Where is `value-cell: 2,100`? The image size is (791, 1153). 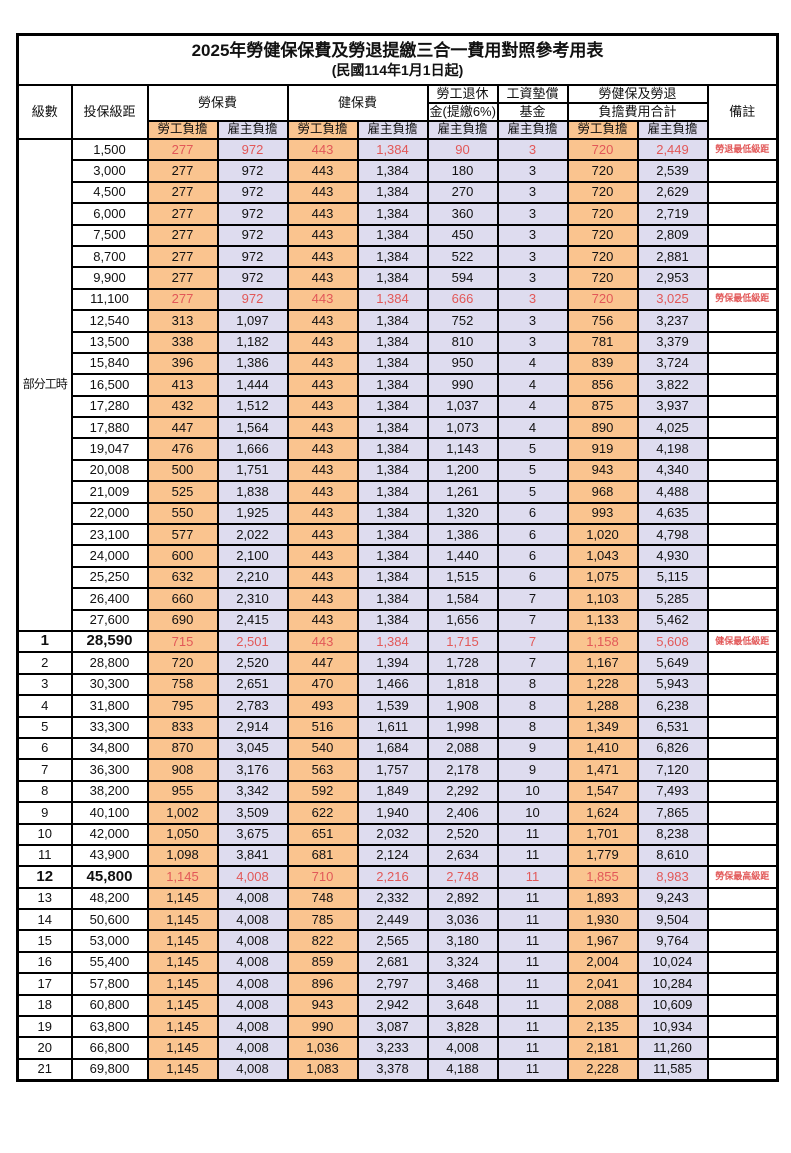 value-cell: 2,100 is located at coordinates (252, 556).